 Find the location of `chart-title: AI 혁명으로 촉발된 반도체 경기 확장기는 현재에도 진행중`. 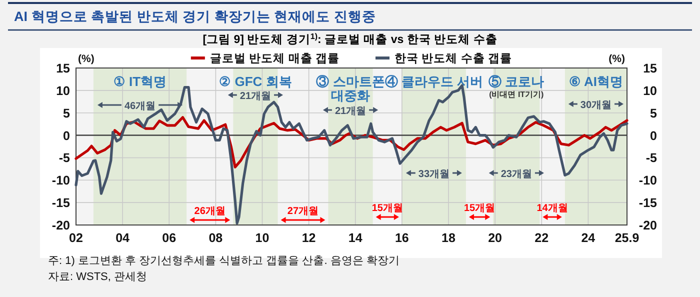

chart-title: AI 혁명으로 촉발된 반도체 경기 확장기는 현재에도 진행중 is located at coordinates (195, 16).